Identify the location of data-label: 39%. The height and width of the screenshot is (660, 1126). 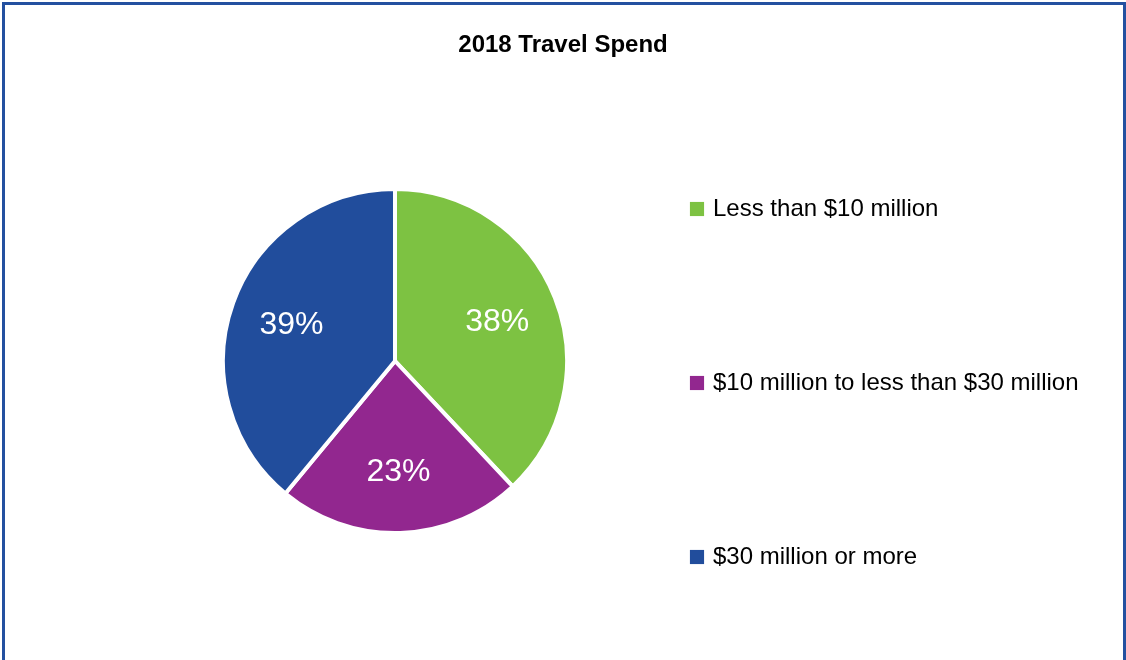
(291, 322).